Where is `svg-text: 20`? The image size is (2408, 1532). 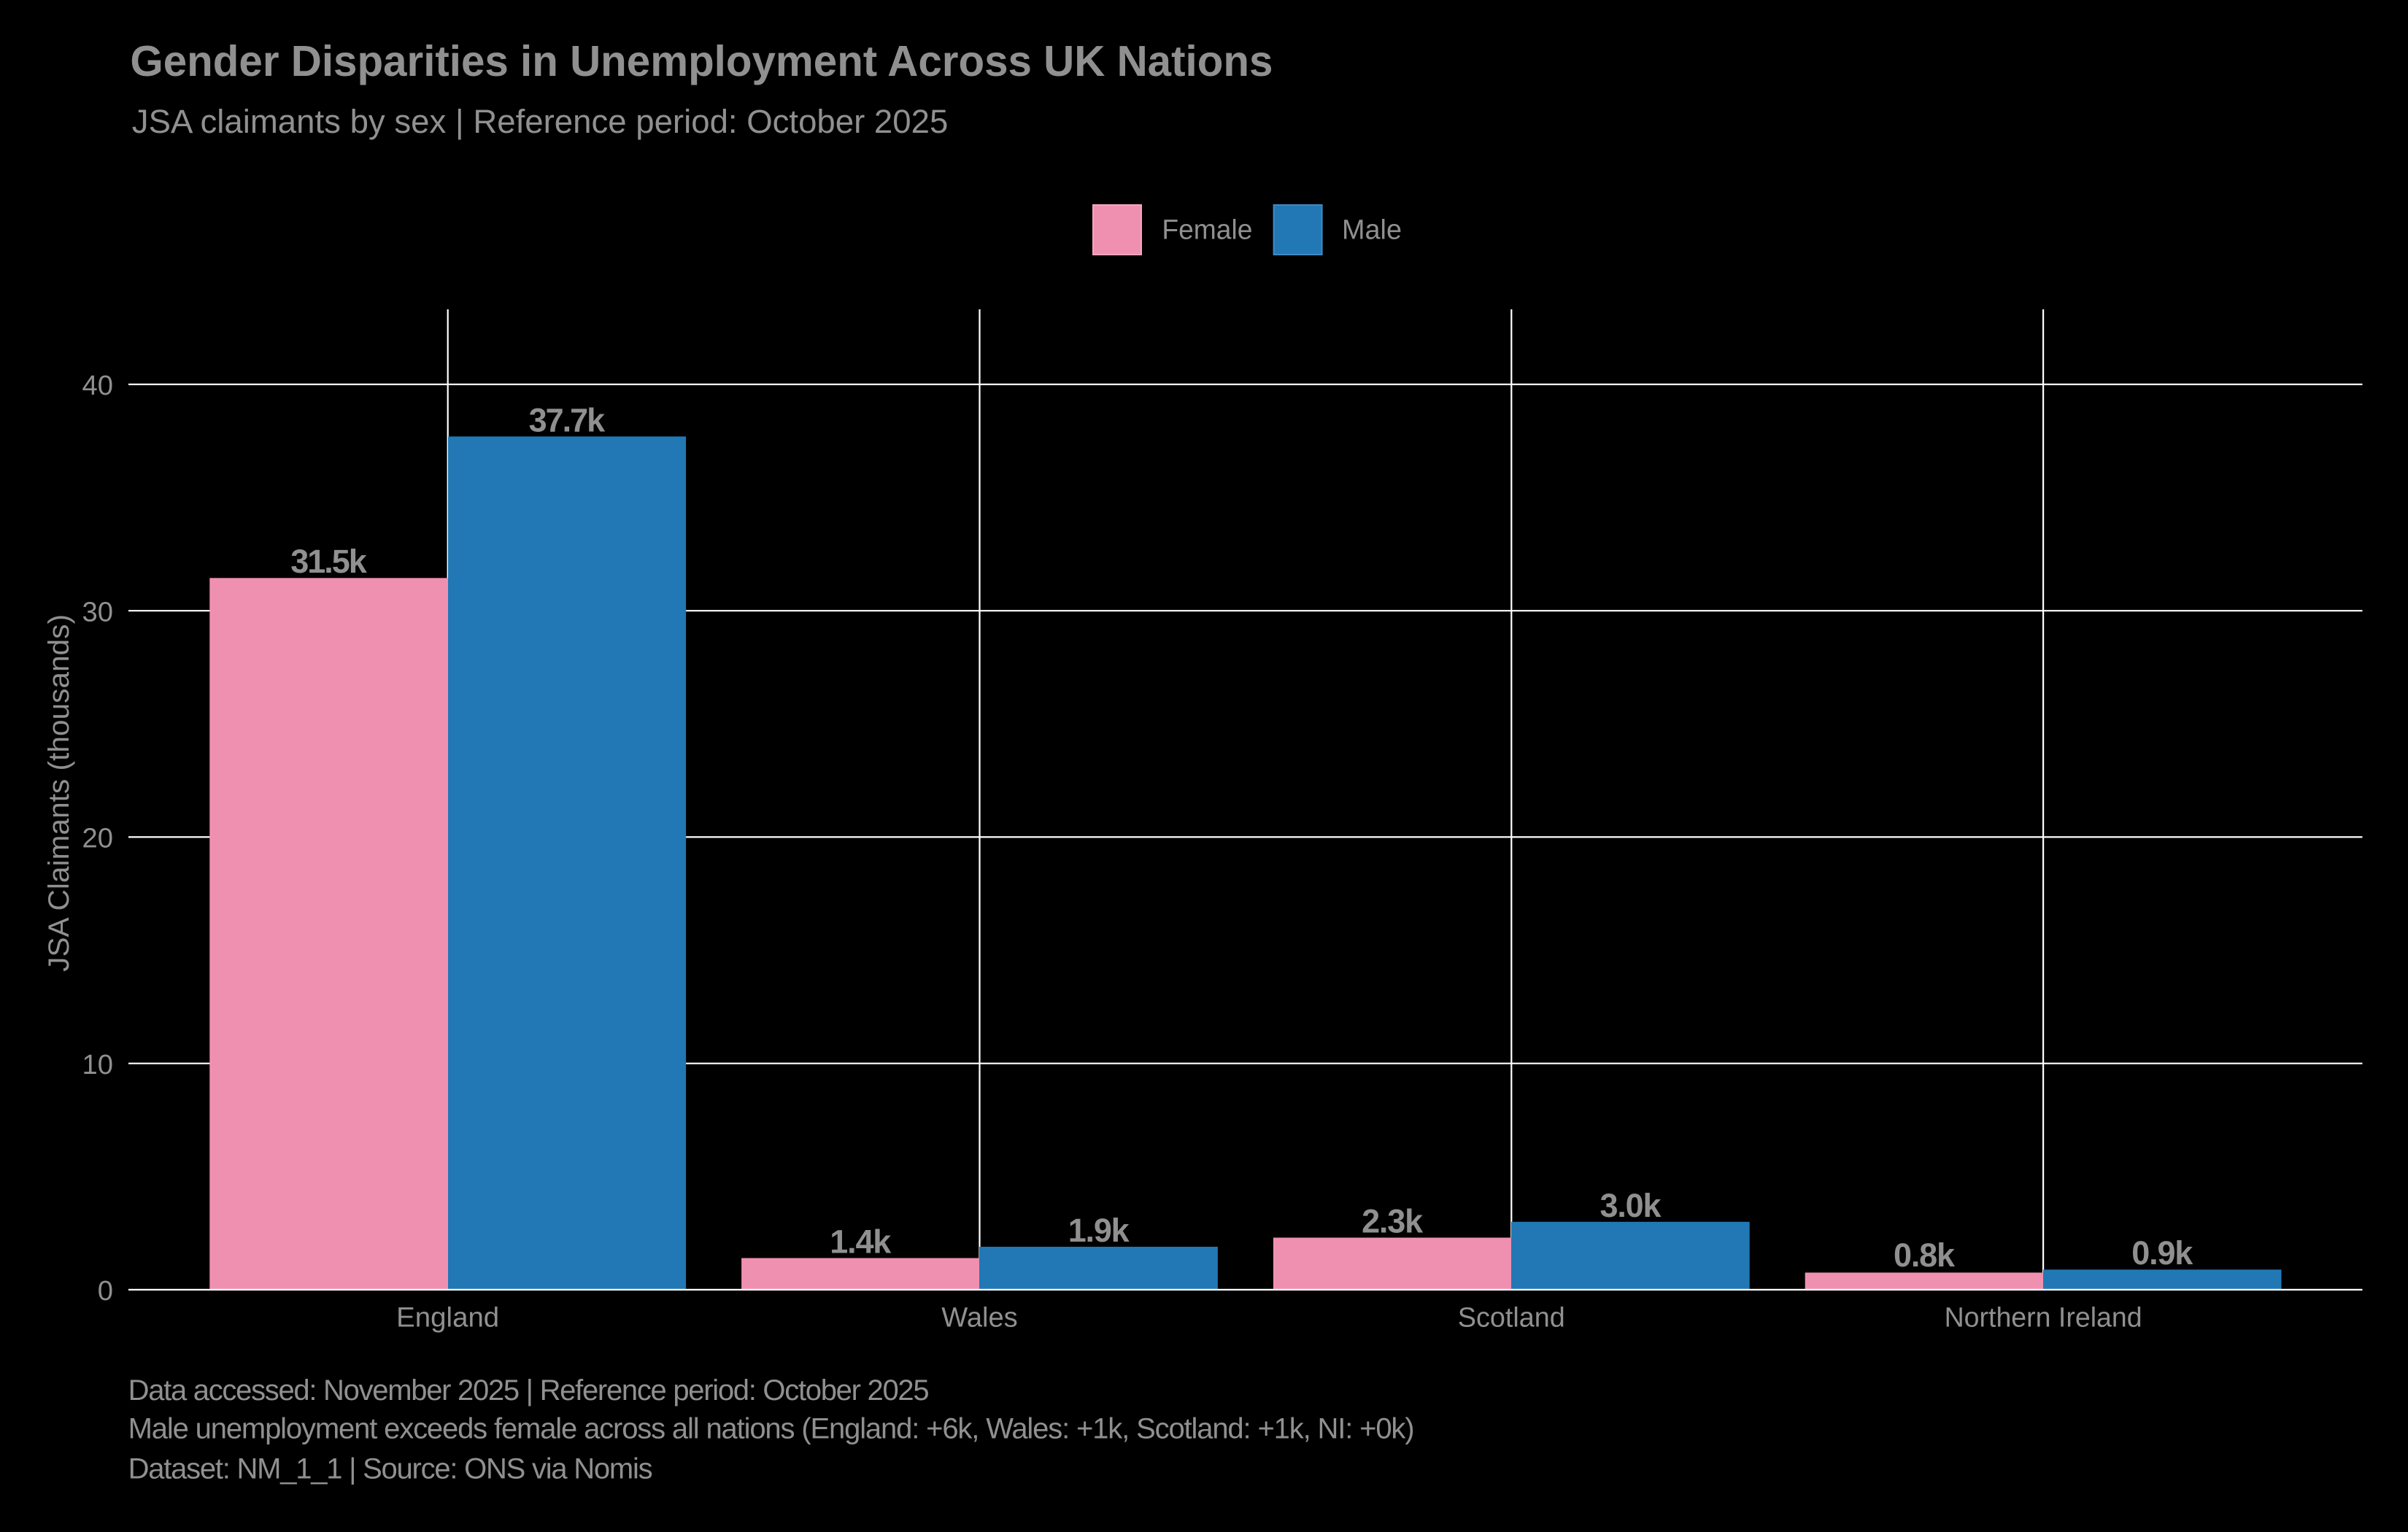
svg-text: 20 is located at coordinates (97, 838).